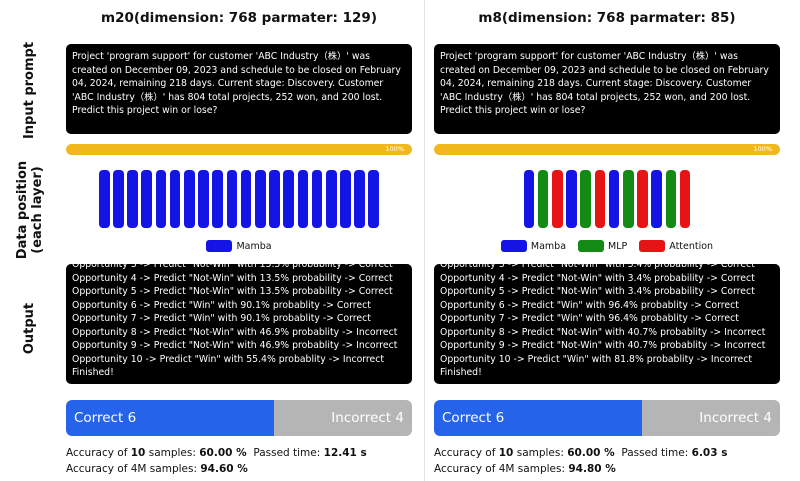 The image size is (800, 481). Describe the element at coordinates (239, 18) in the screenshot. I see `panel-title: m20(dimension: 768 parmater: 129)` at that location.